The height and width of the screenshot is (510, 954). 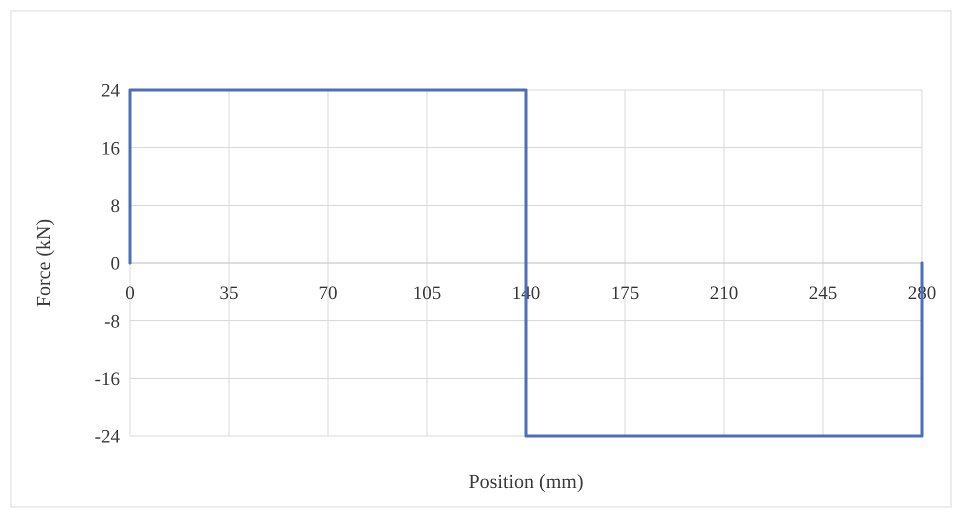 I want to click on x-tick-label: 35, so click(x=229, y=293).